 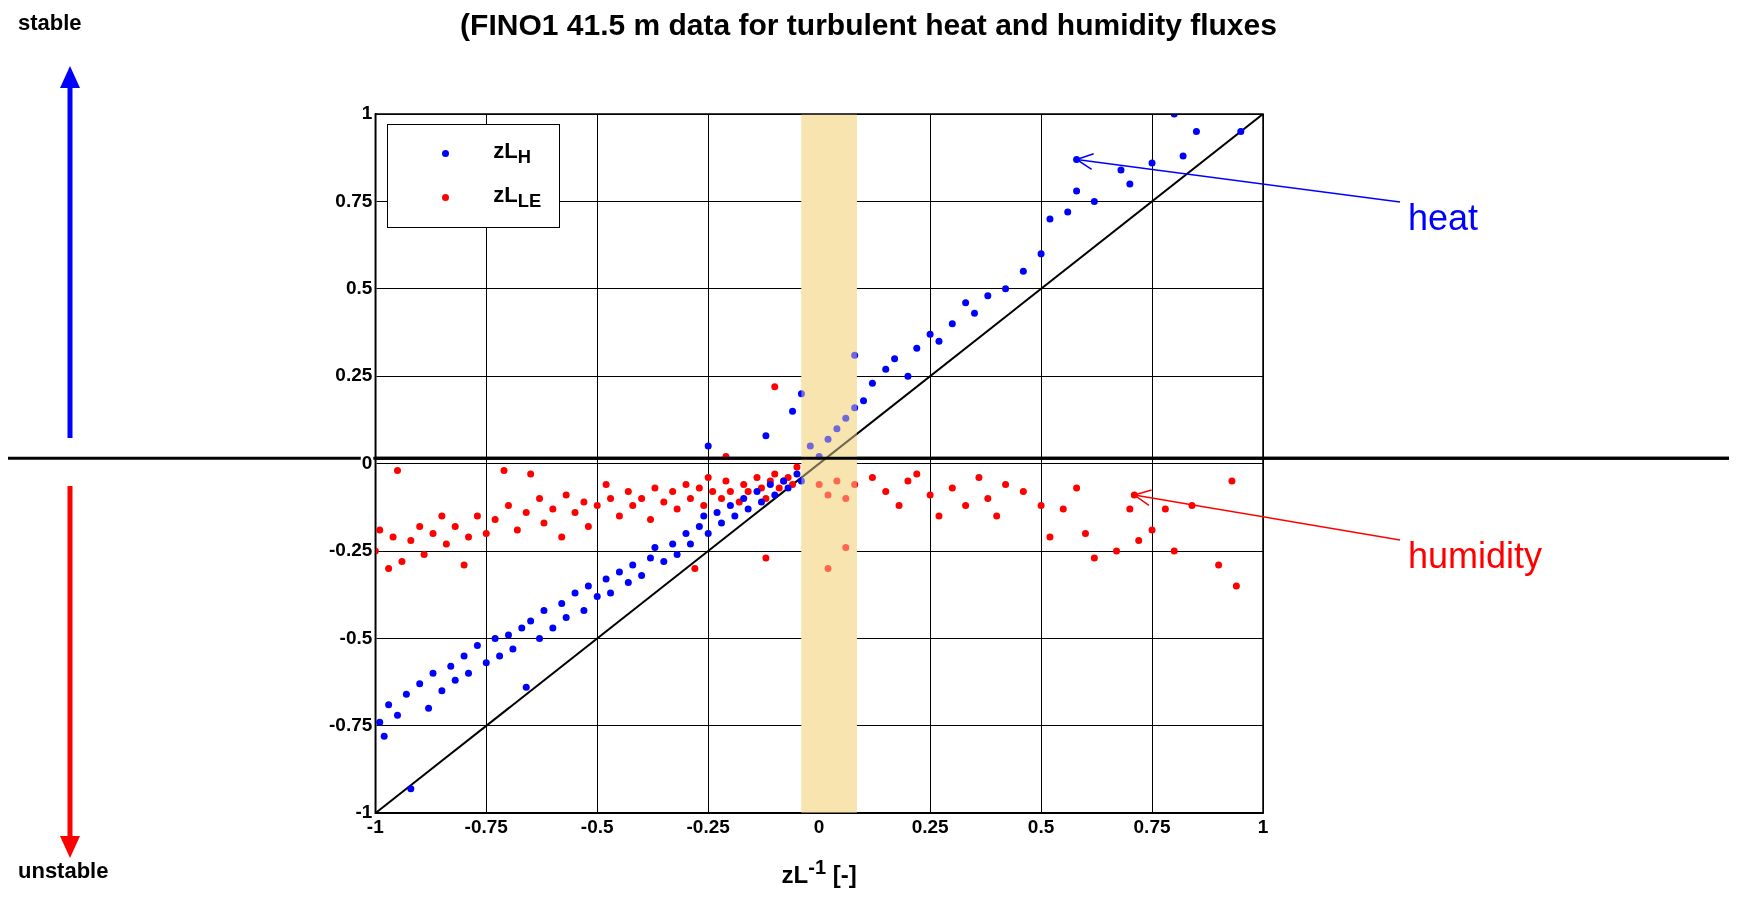 What do you see at coordinates (819, 826) in the screenshot?
I see `x-tick-label: 0` at bounding box center [819, 826].